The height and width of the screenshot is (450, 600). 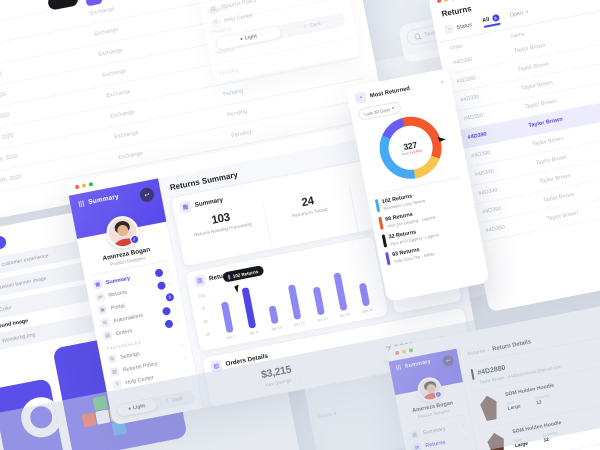 I want to click on status-icon: ◔, so click(x=449, y=29).